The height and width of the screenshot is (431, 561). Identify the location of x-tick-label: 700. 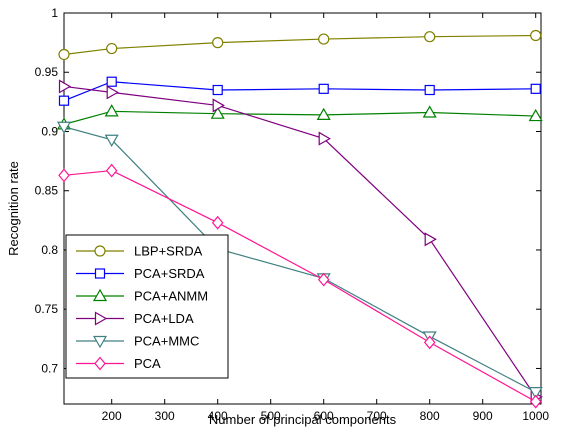
(377, 416).